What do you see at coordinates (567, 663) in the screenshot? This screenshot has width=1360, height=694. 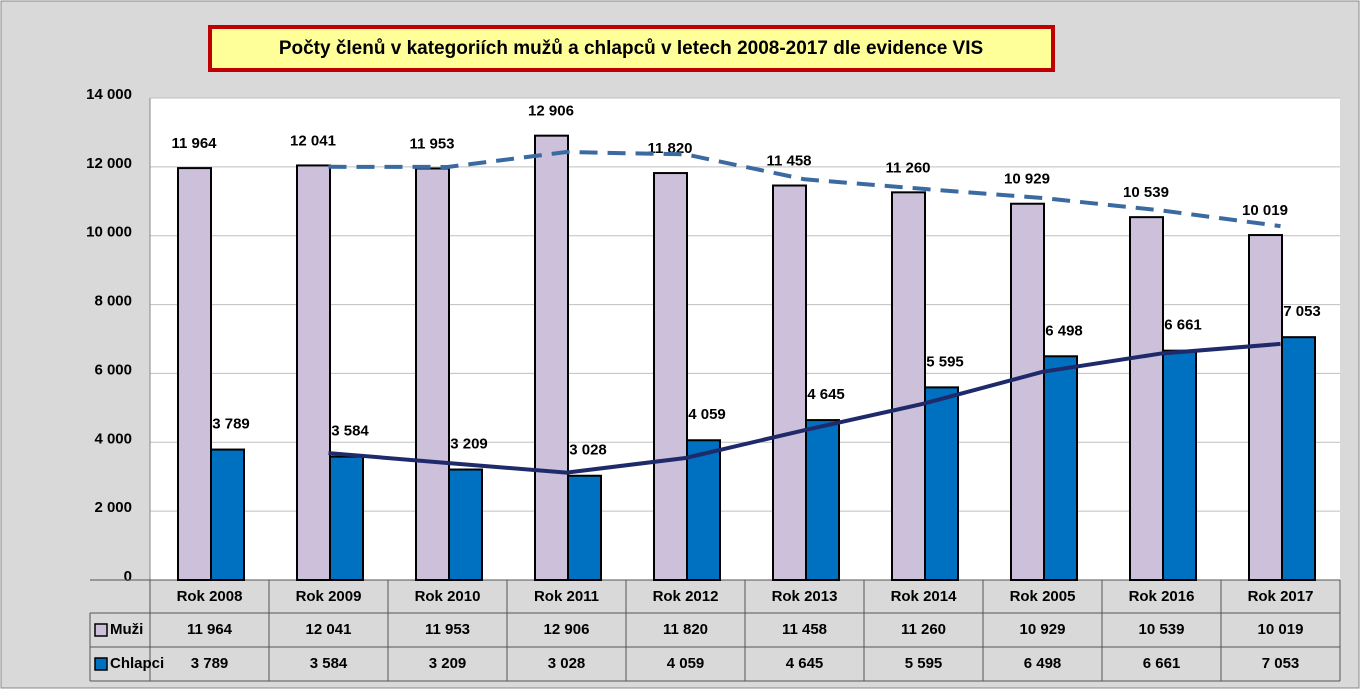 I see `table-cell: 3 028` at bounding box center [567, 663].